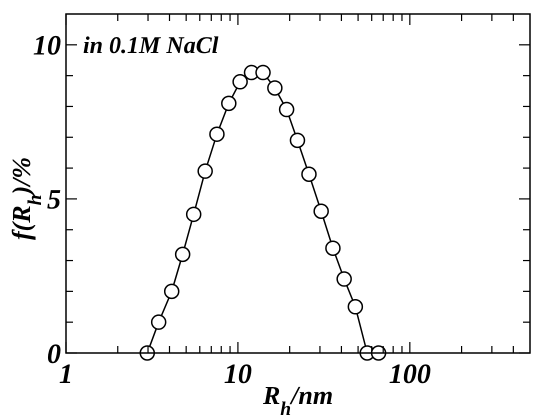  What do you see at coordinates (409, 374) in the screenshot?
I see `x-tick-label: 100` at bounding box center [409, 374].